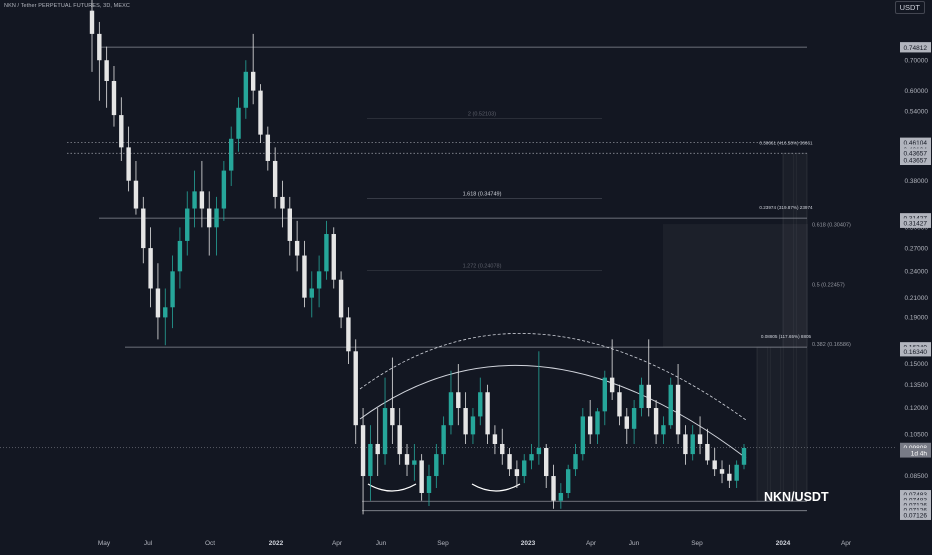 This screenshot has height=555, width=932. Describe the element at coordinates (831, 345) in the screenshot. I see `fib-retracement-label: 0.382 (0.16586)` at that location.